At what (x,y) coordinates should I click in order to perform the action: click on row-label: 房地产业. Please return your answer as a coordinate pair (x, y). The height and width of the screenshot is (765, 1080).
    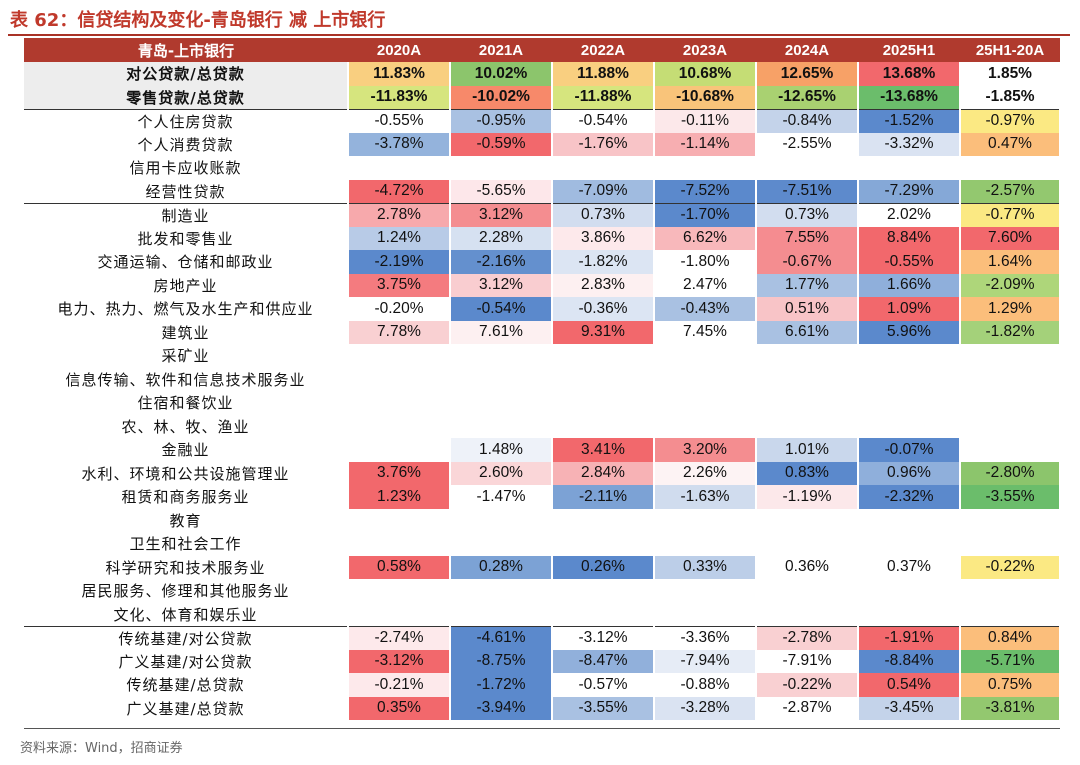
    Looking at the image, I should click on (185, 285).